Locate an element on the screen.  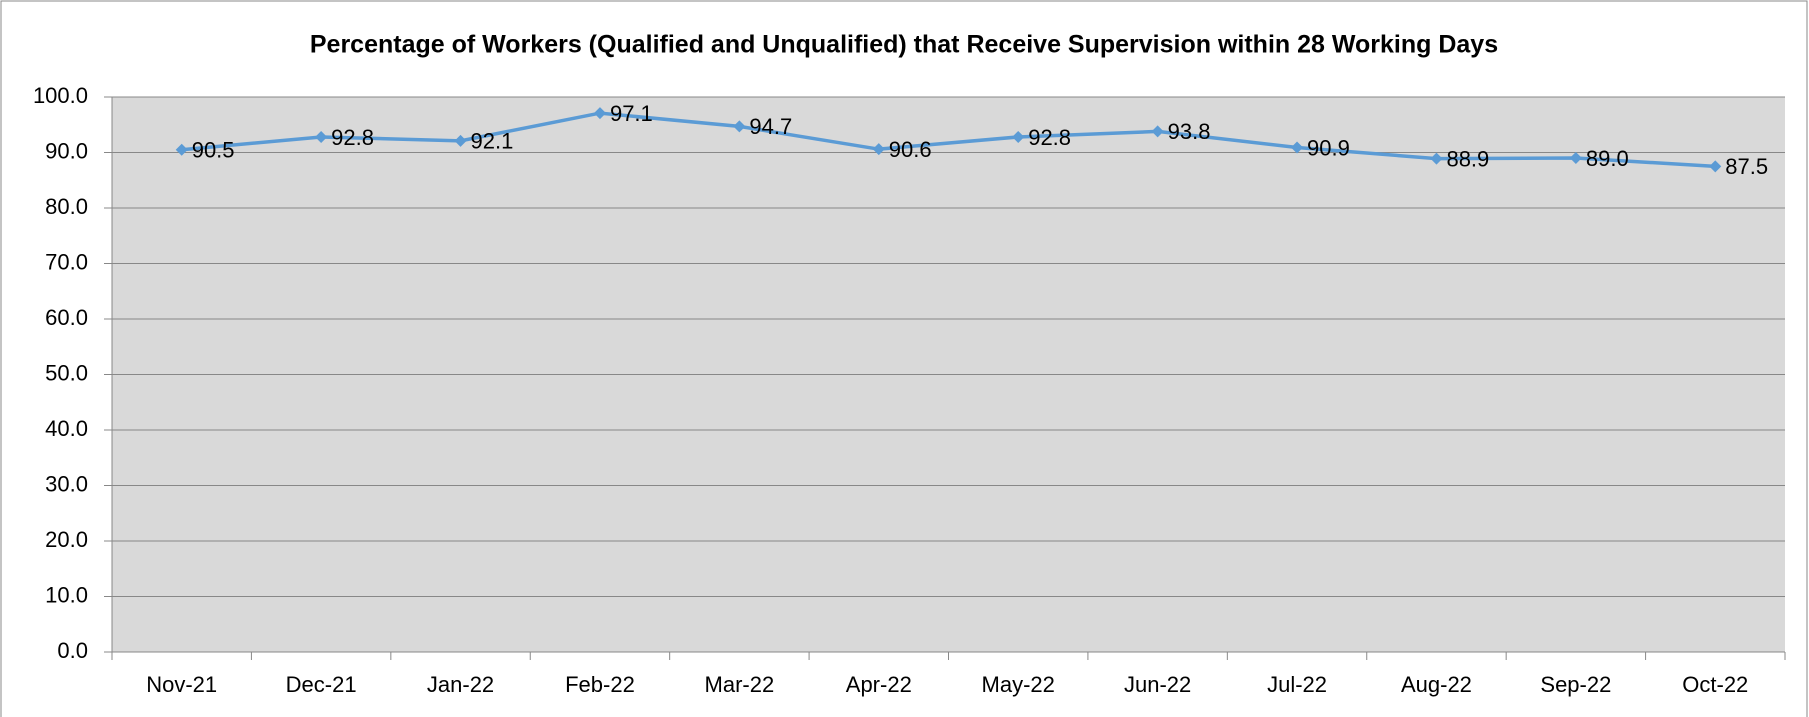
y-tick-label: 60.0 is located at coordinates (66, 317).